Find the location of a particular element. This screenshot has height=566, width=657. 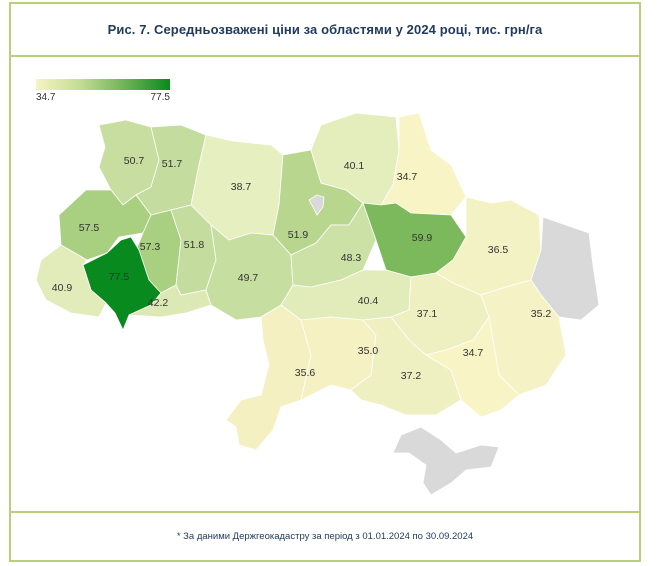

label-sumy: 34.7 is located at coordinates (407, 177).